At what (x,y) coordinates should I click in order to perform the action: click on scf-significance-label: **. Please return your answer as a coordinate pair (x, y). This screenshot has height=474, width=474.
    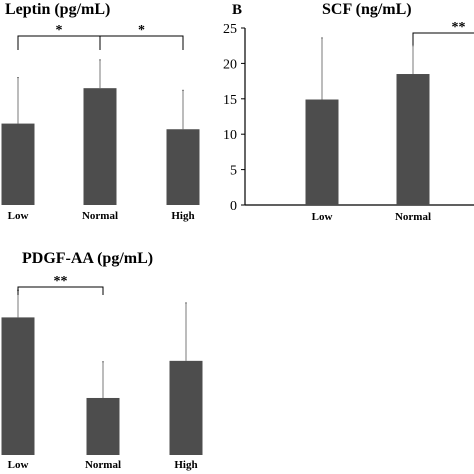
    Looking at the image, I should click on (459, 27).